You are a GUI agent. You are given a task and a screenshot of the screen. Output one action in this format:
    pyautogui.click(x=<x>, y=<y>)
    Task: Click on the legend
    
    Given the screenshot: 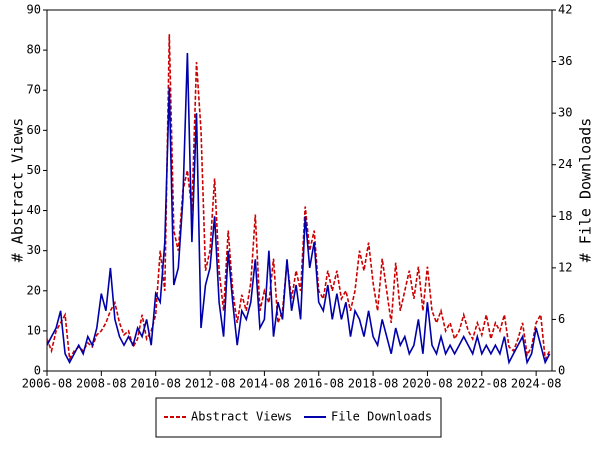 What is the action you would take?
    pyautogui.click(x=298, y=417)
    